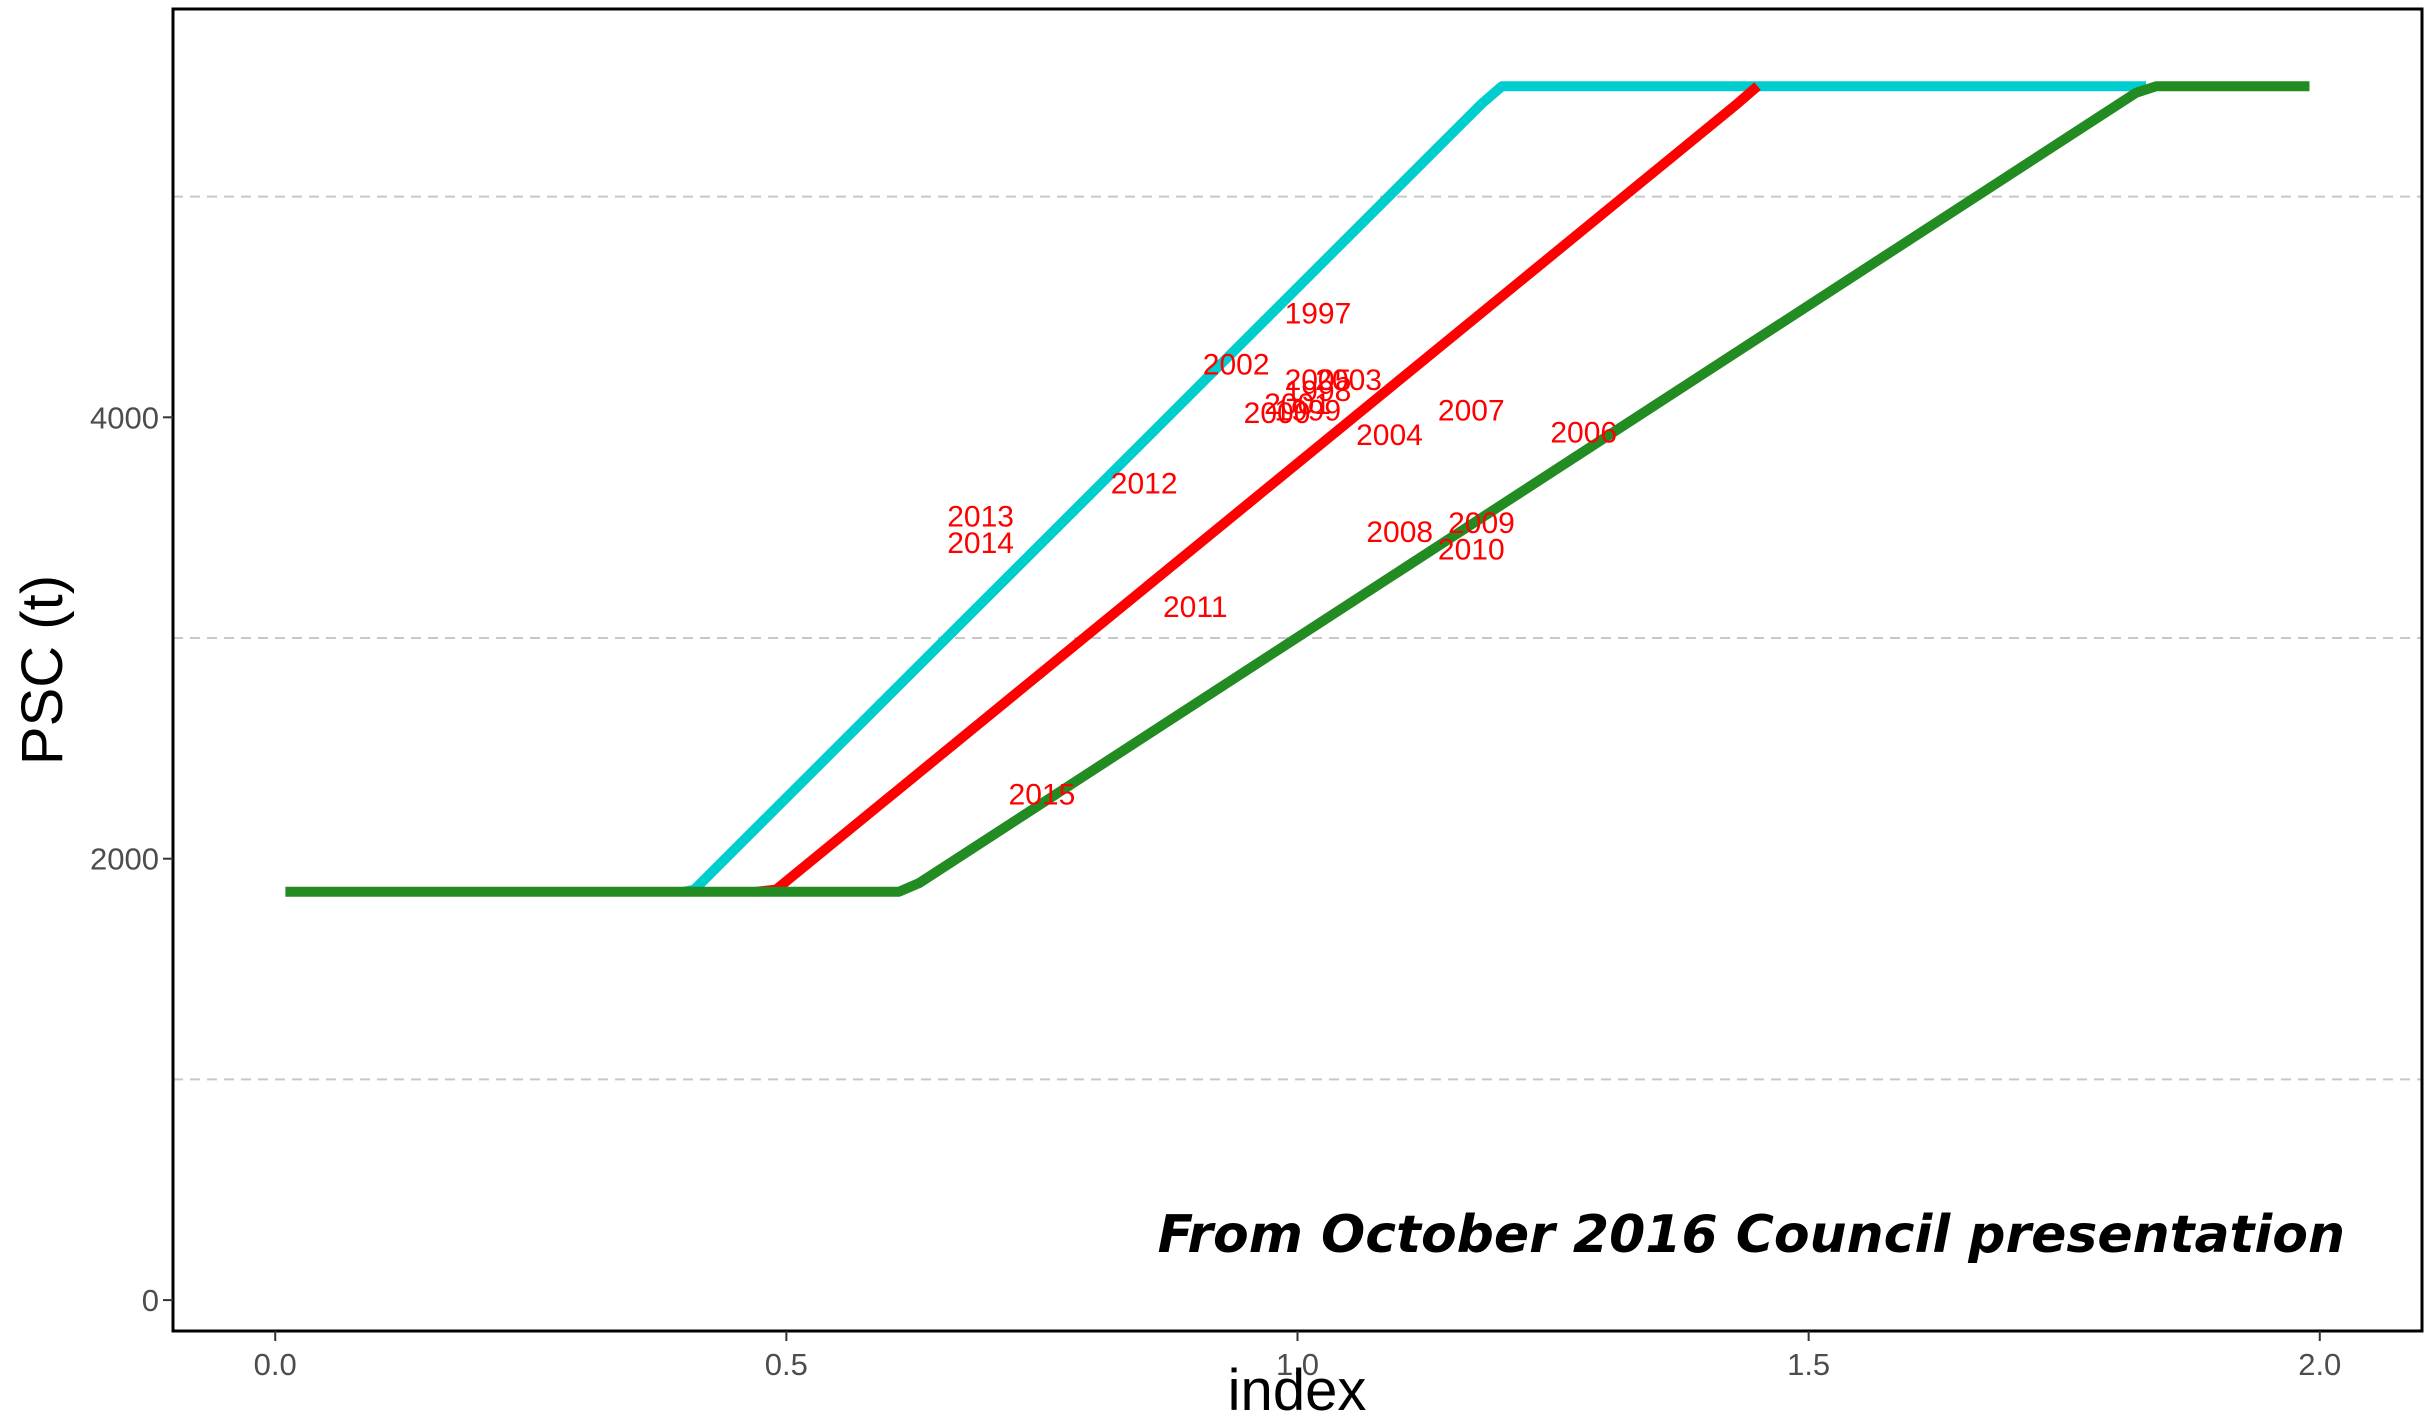 This screenshot has height=1425, width=2432. Describe the element at coordinates (1297, 1364) in the screenshot. I see `x-tick-label: 1.0` at that location.